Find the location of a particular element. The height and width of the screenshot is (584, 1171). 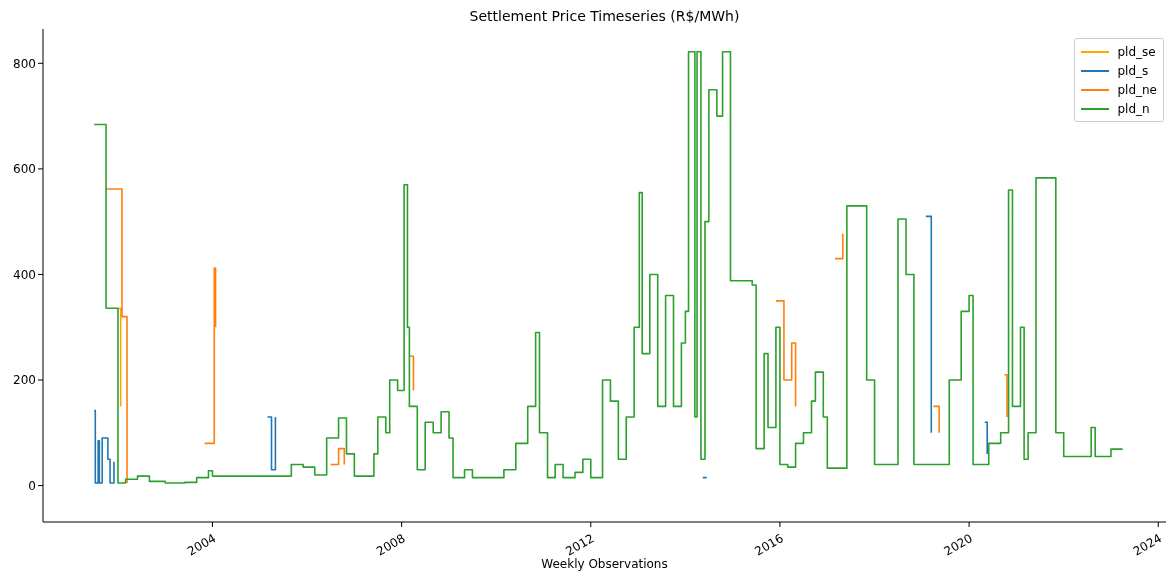

x-axis-title: Weekly Observations is located at coordinates (604, 564).